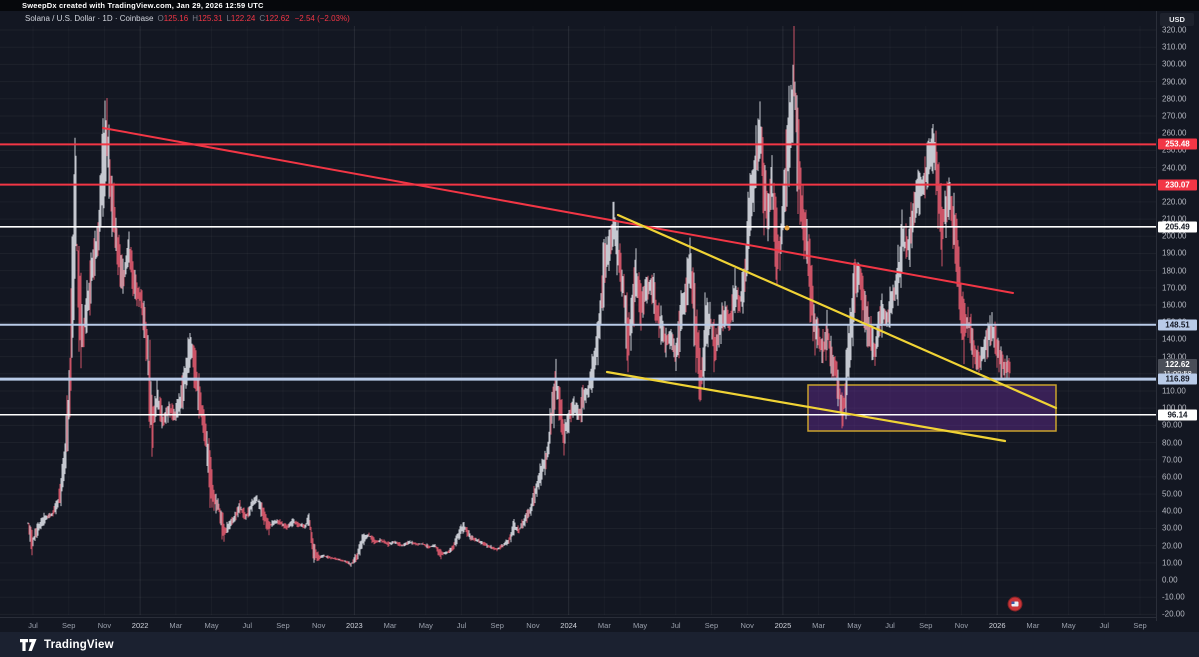 Image resolution: width=1199 pixels, height=657 pixels. Describe the element at coordinates (1172, 546) in the screenshot. I see `price-tick-label: 20.00` at that location.